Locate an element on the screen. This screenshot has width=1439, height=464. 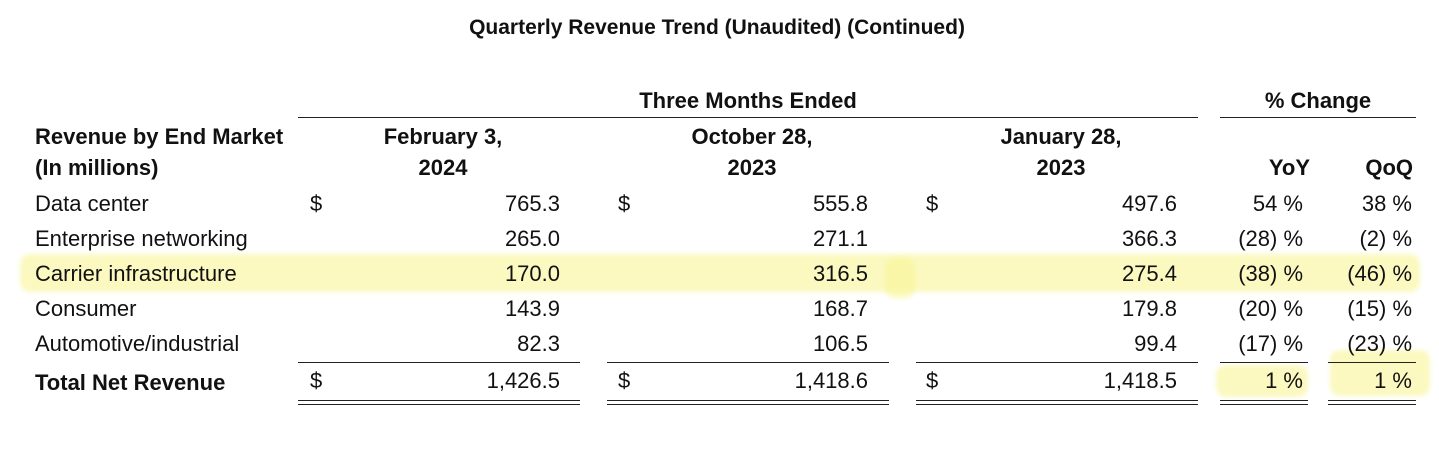
value-automotive-jan-2023: 99.4 is located at coordinates (1155, 343).